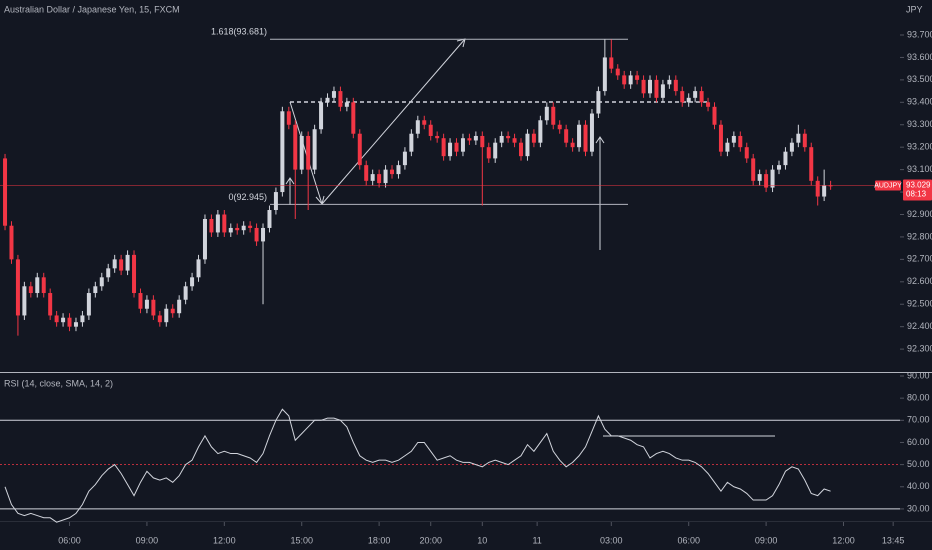 The height and width of the screenshot is (550, 932). Describe the element at coordinates (58, 383) in the screenshot. I see `rsi-title: RSI (14, close, SMA, 14, 2)` at that location.